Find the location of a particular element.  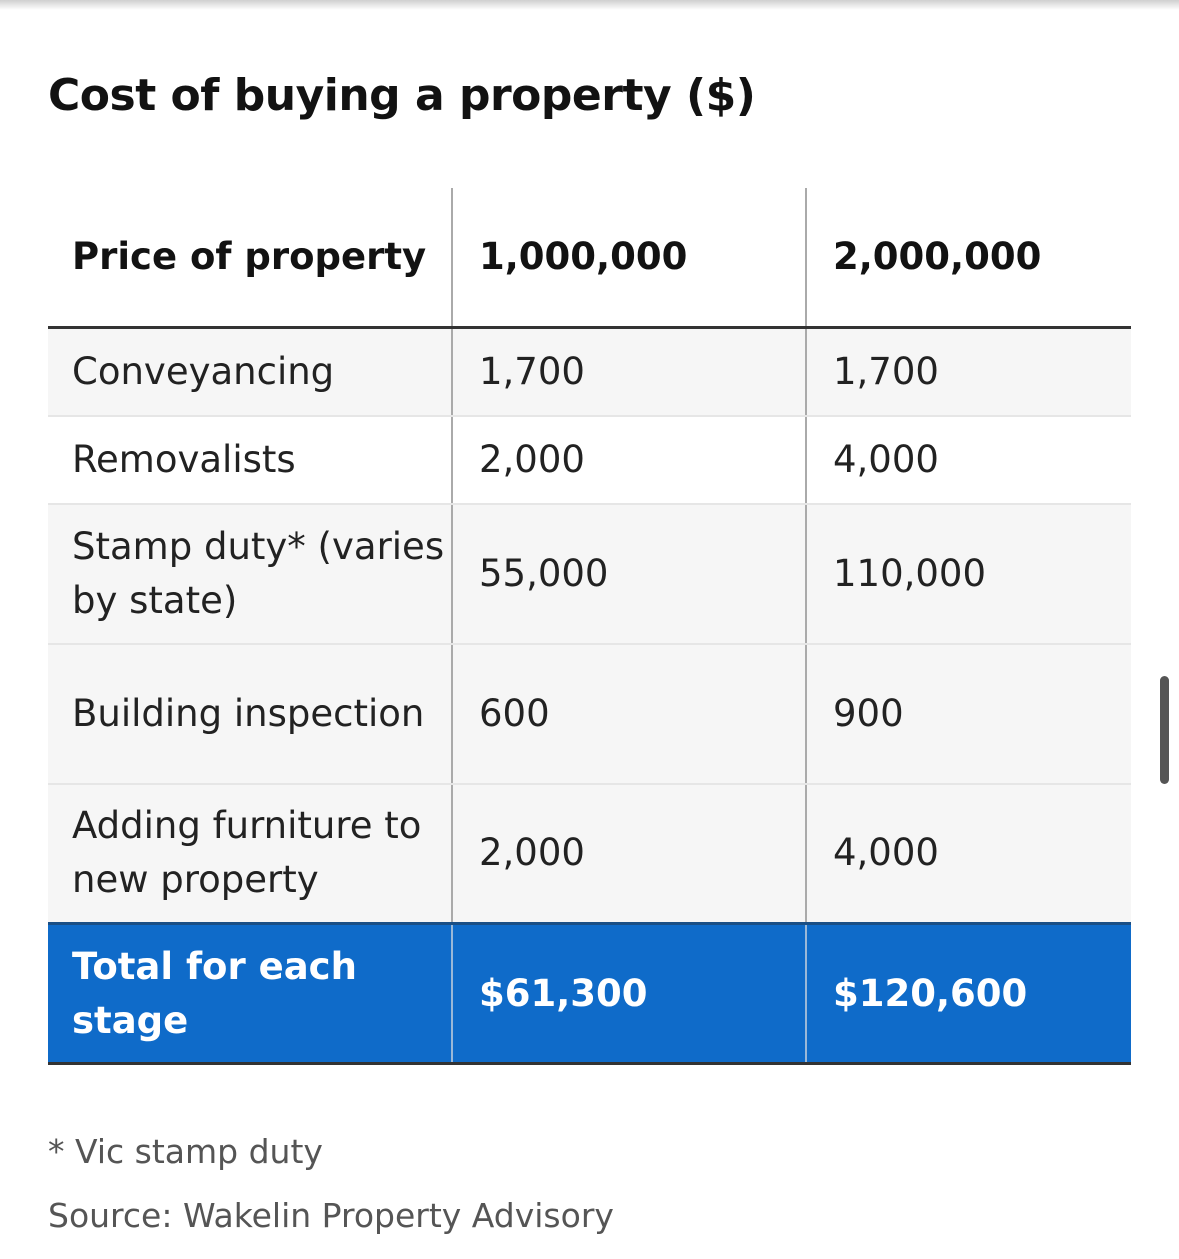

total-value: $120,600 is located at coordinates (968, 993).